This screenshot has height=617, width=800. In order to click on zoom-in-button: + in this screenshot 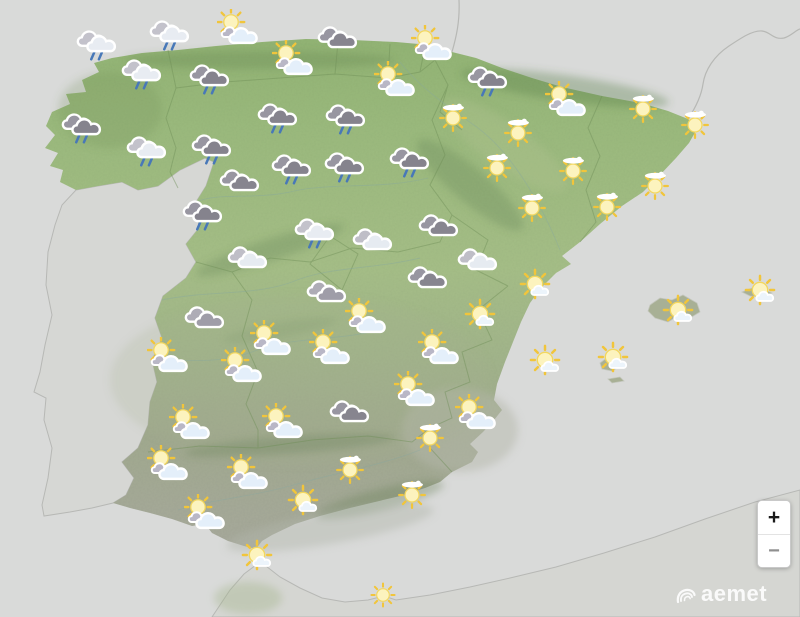, I will do `click(774, 517)`.